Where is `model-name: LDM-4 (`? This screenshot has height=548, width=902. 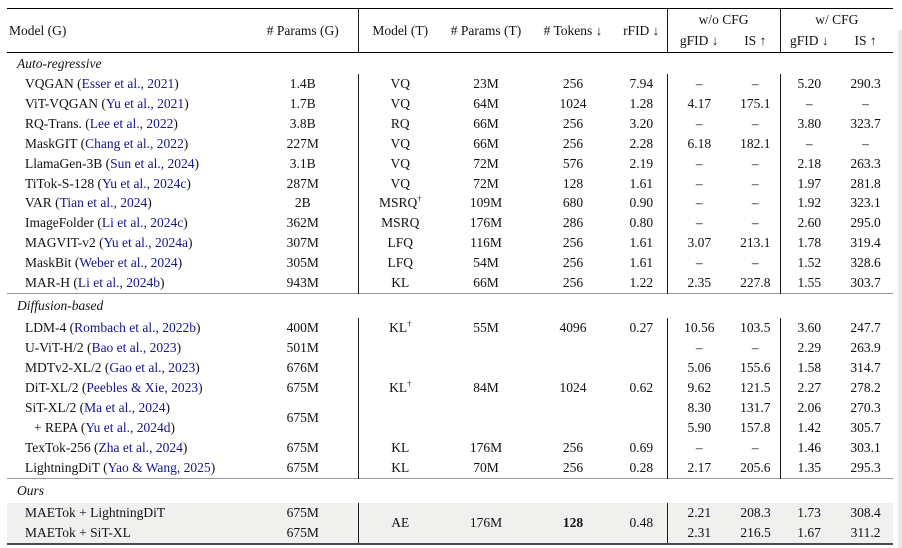 model-name: LDM-4 ( is located at coordinates (50, 328).